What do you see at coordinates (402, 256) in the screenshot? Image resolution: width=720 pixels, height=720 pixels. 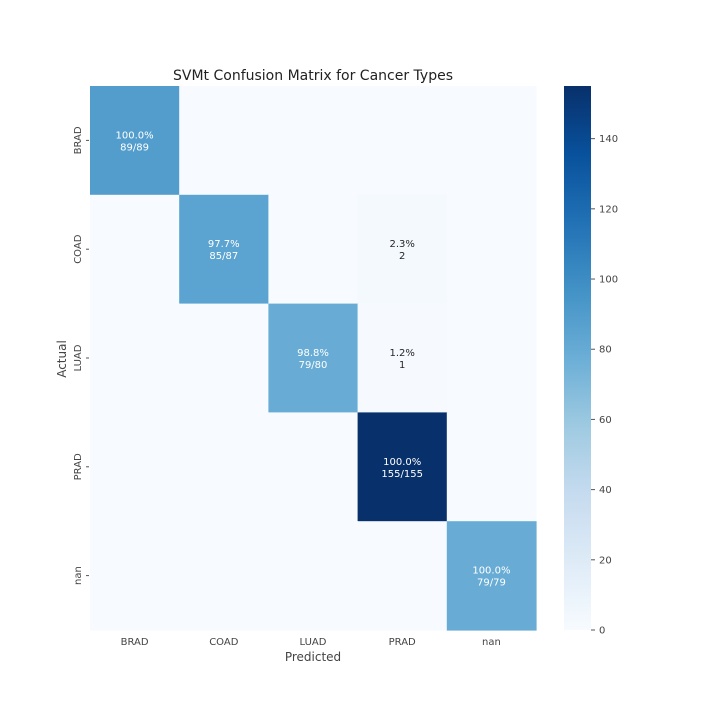 I see `cell-count-label: 2` at bounding box center [402, 256].